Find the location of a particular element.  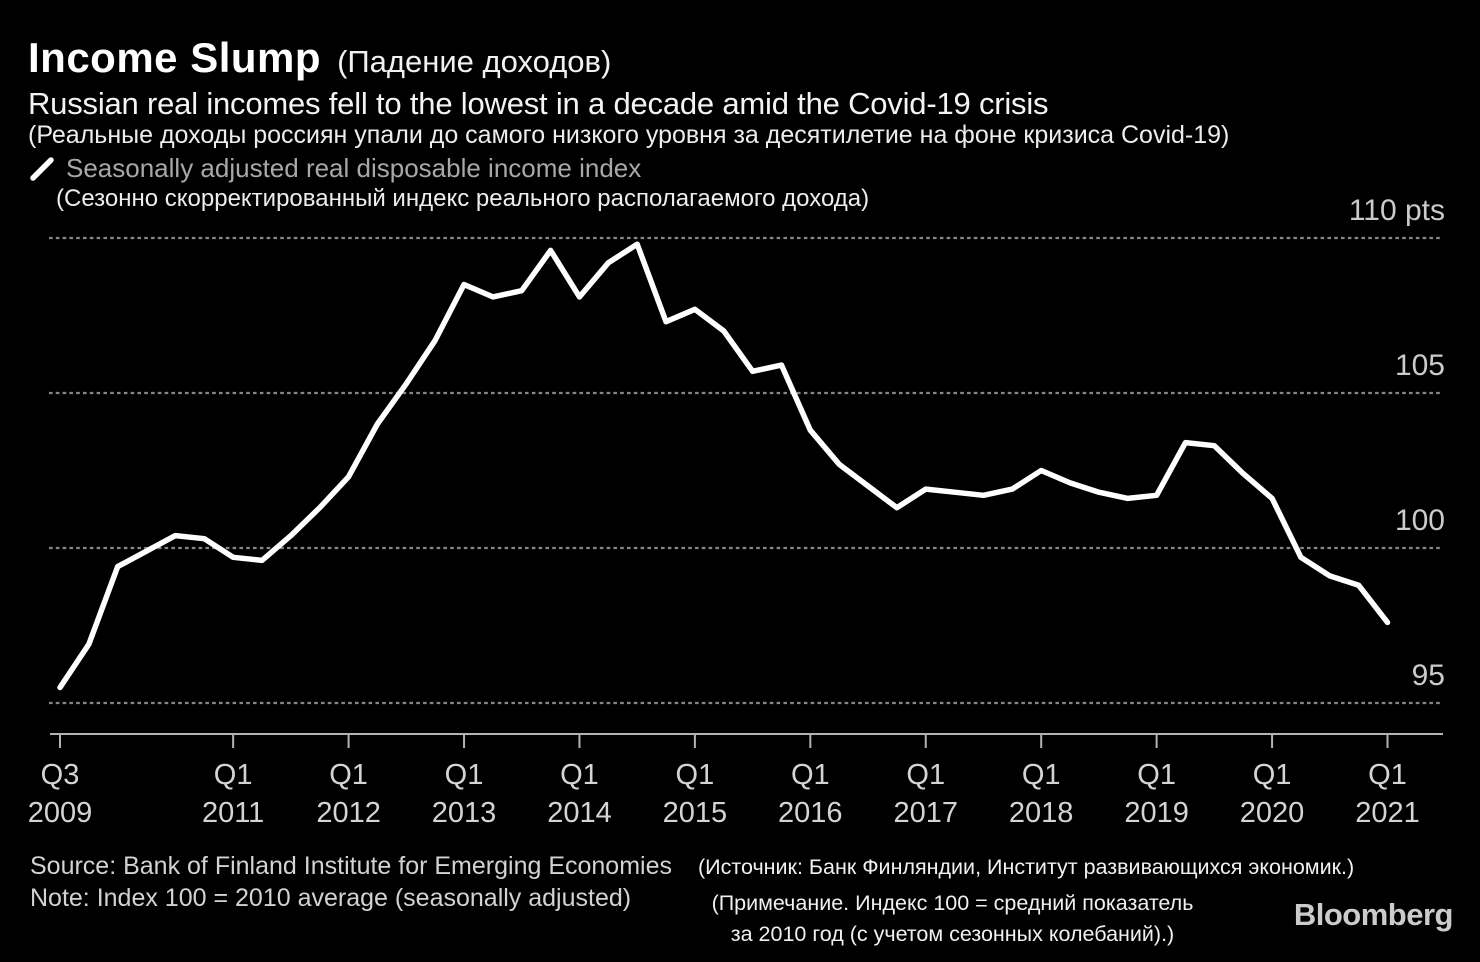

x-axis-label-2011: Q1 2011 is located at coordinates (233, 794).